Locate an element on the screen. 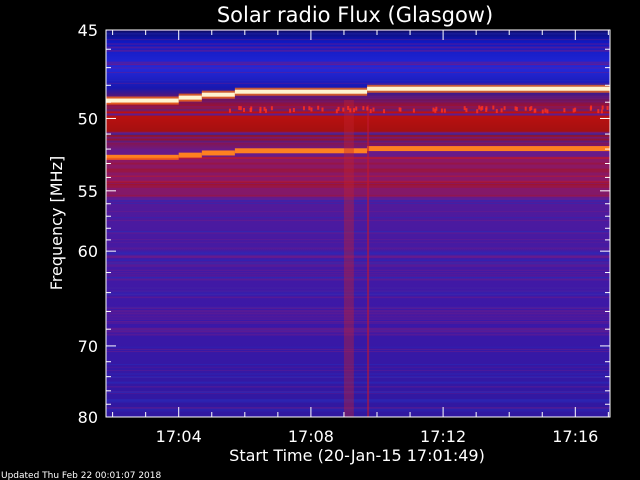 The height and width of the screenshot is (480, 640). y-tick-label: 50 is located at coordinates (88, 118).